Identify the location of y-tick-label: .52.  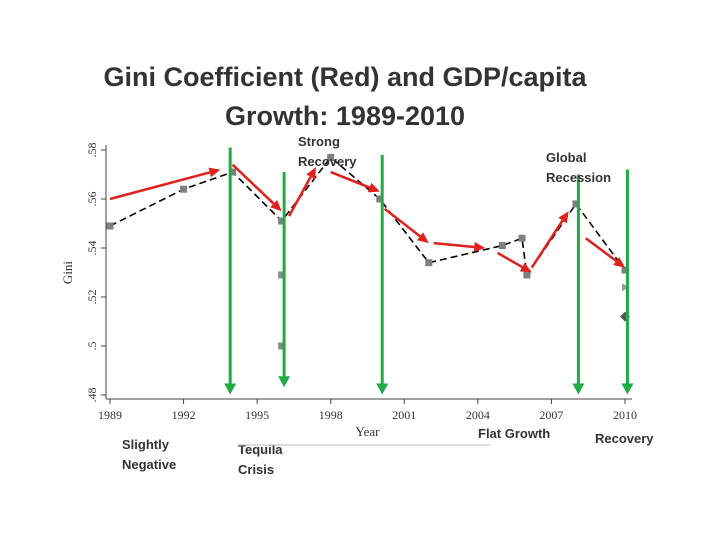
(92, 297).